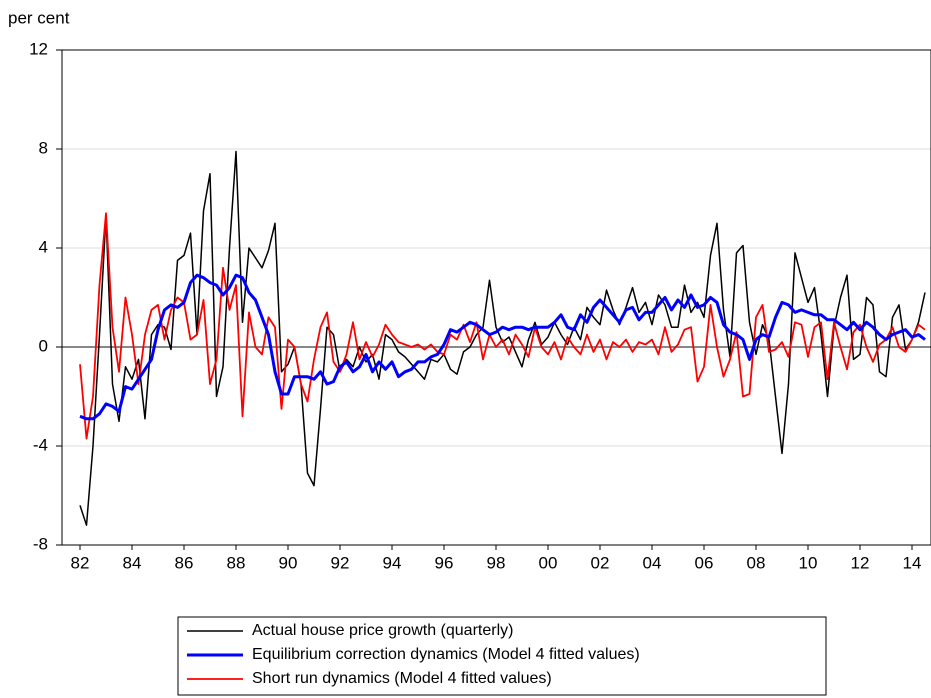  I want to click on x-tick-label: 00, so click(548, 562).